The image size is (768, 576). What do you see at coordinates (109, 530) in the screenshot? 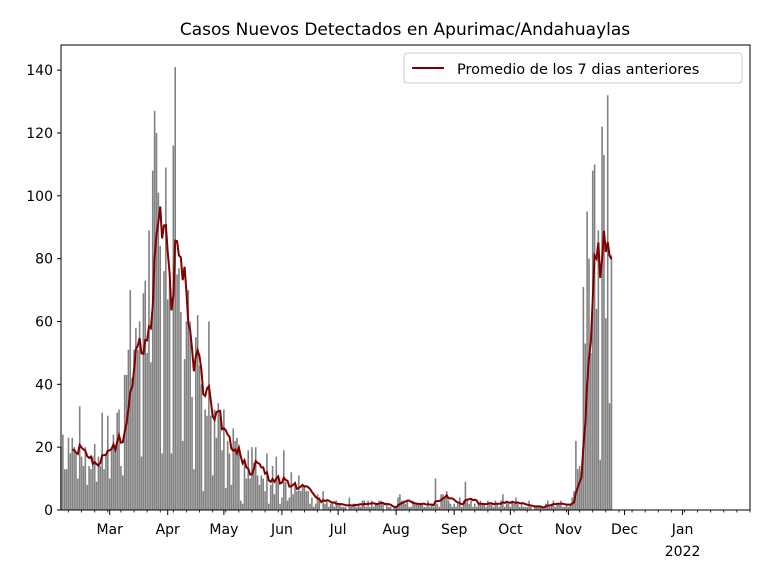
I see `x-tick-label: Mar` at bounding box center [109, 530].